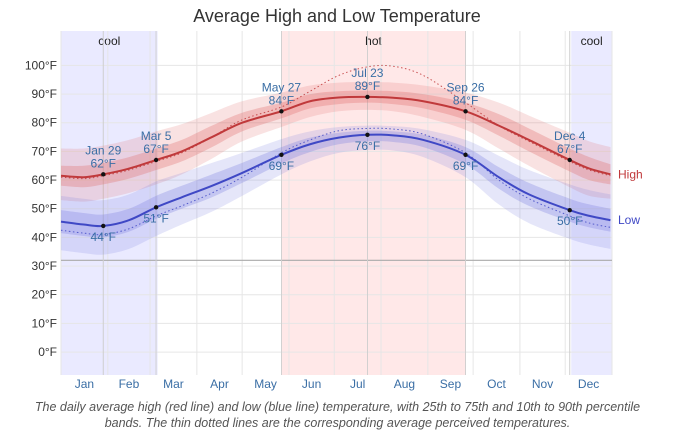 The width and height of the screenshot is (675, 440). I want to click on x-month-label: Aug, so click(404, 384).